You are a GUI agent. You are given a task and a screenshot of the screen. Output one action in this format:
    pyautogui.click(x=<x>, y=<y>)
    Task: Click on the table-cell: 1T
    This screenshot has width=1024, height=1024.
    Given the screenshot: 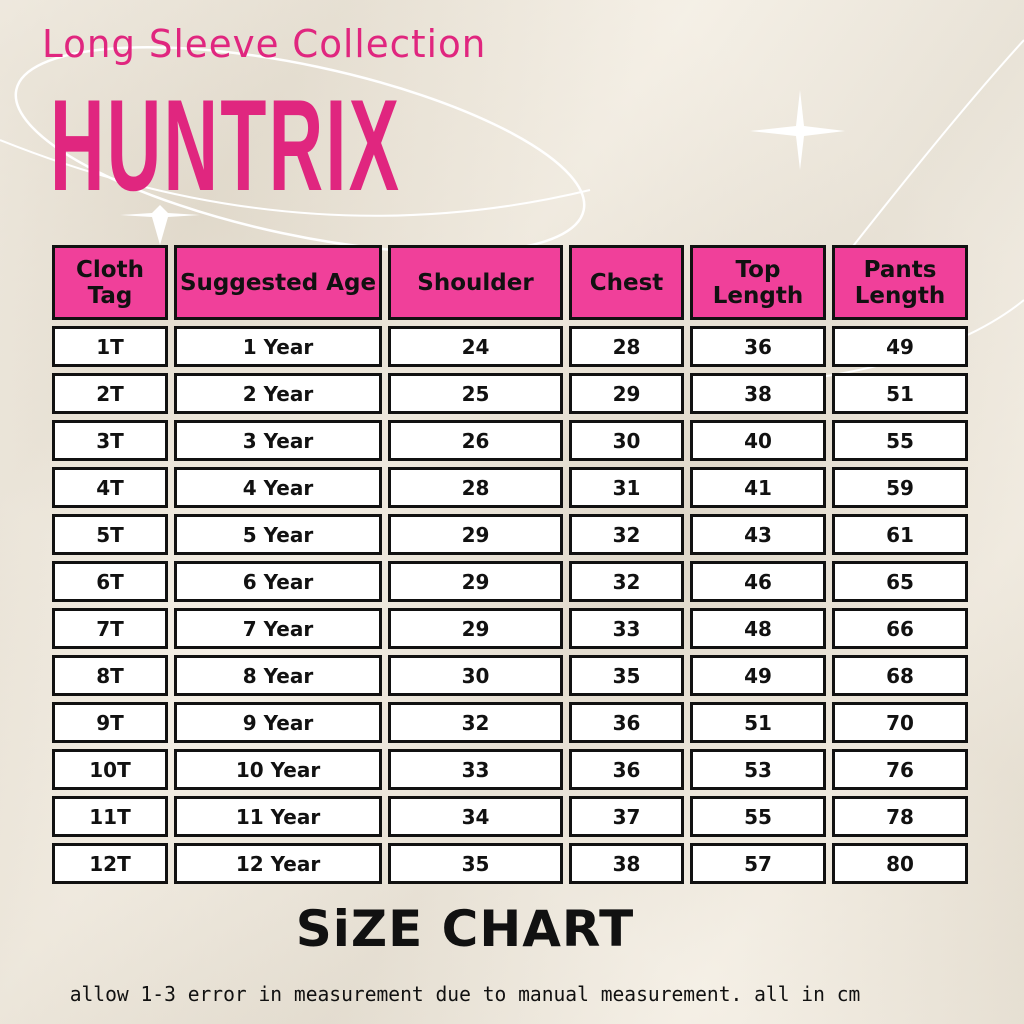 What is the action you would take?
    pyautogui.click(x=110, y=346)
    